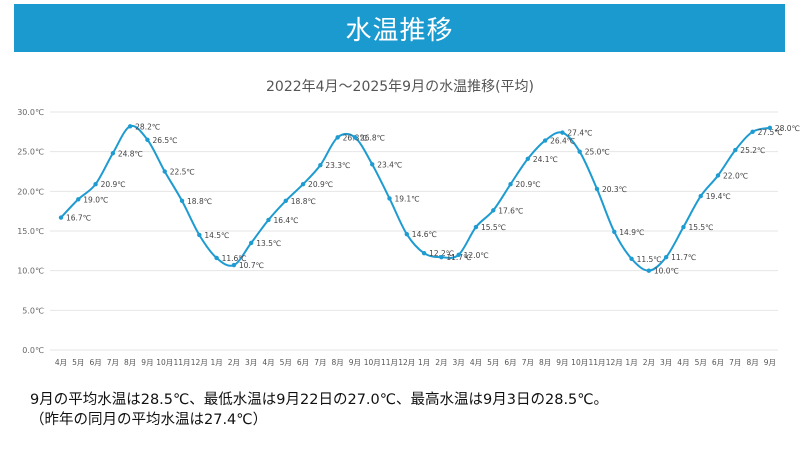 This screenshot has height=450, width=800. Describe the element at coordinates (735, 175) in the screenshot. I see `data-label: 22.0℃` at that location.